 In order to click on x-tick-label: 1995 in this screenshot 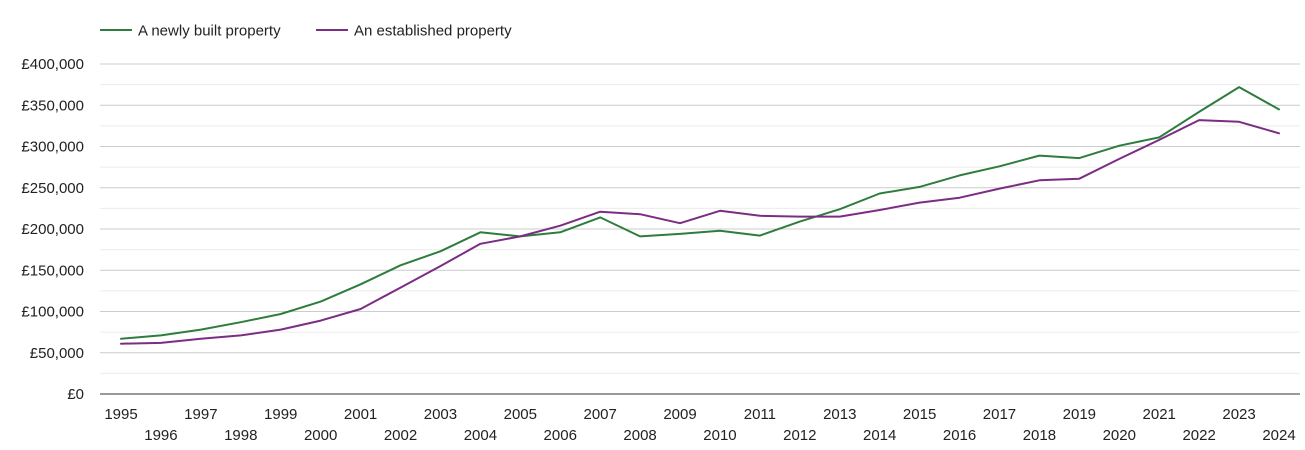, I will do `click(120, 414)`.